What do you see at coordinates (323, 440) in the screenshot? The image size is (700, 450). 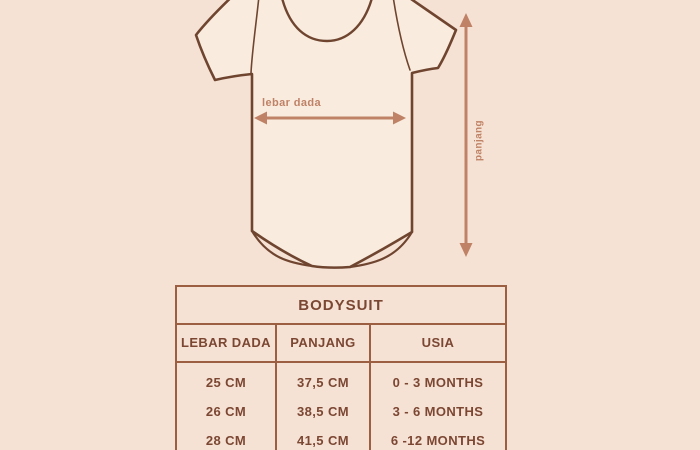 I see `table-cell: 41,5 CM` at bounding box center [323, 440].